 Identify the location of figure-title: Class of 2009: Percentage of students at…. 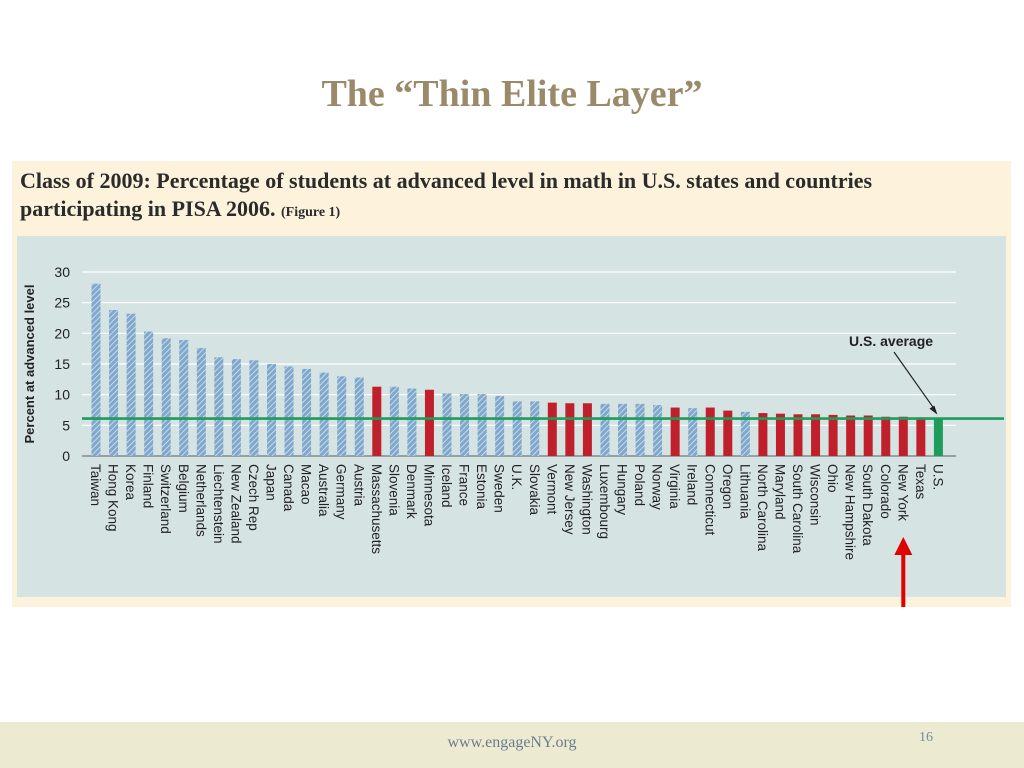
(500, 197).